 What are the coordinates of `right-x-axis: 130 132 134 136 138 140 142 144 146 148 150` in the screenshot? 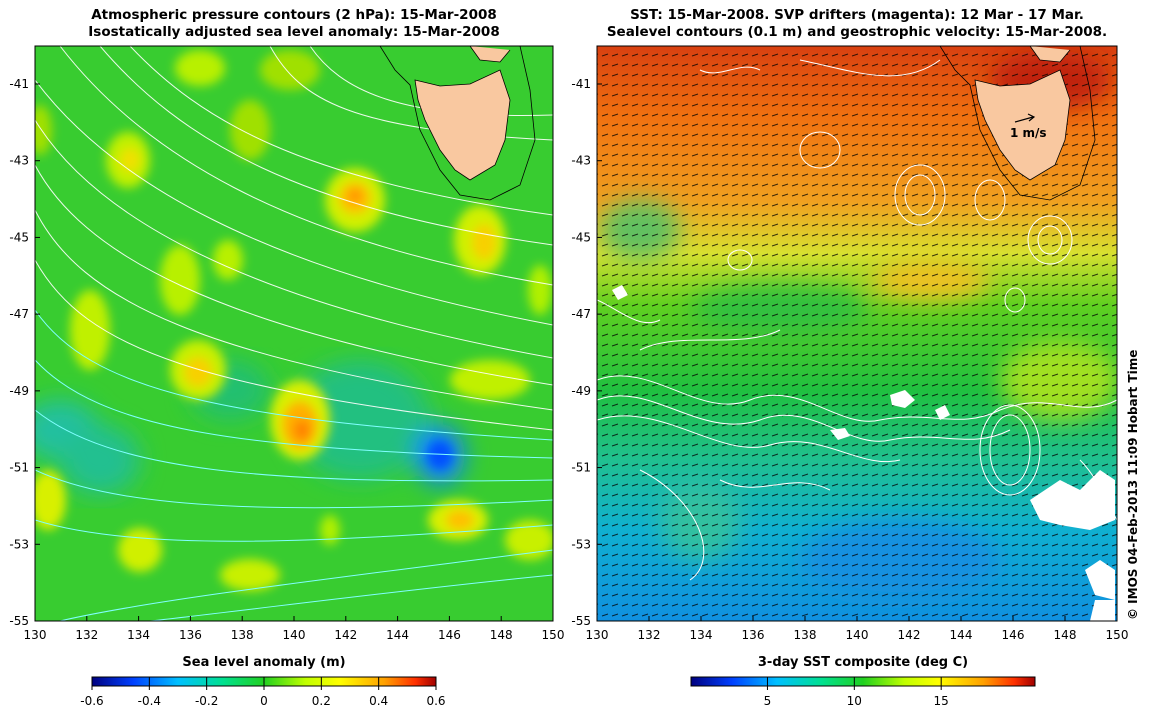 It's located at (857, 629).